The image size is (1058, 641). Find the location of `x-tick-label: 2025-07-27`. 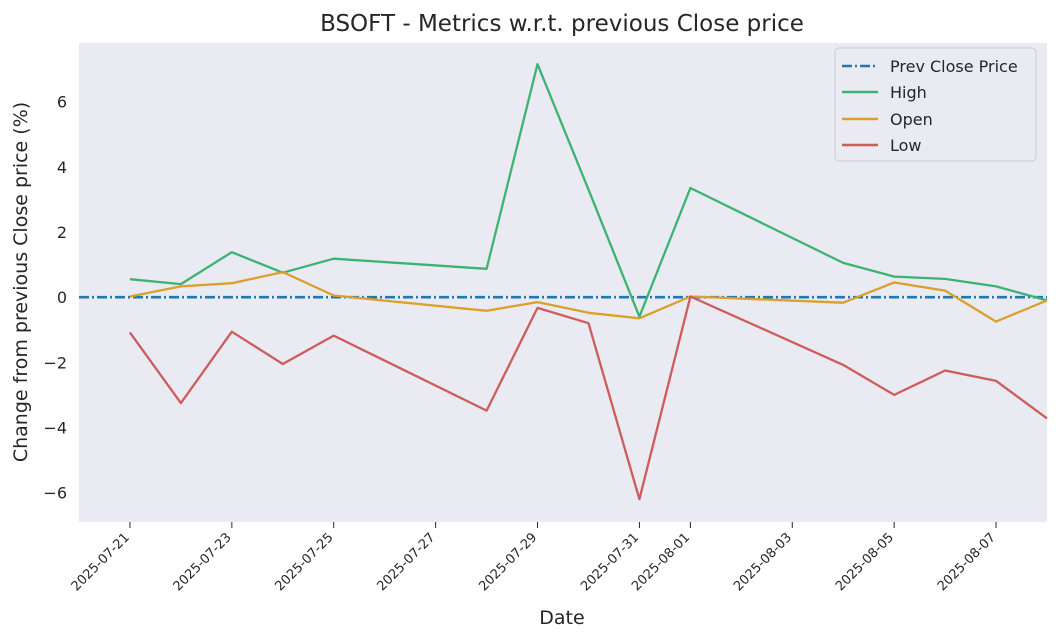

x-tick-label: 2025-07-27 is located at coordinates (406, 562).